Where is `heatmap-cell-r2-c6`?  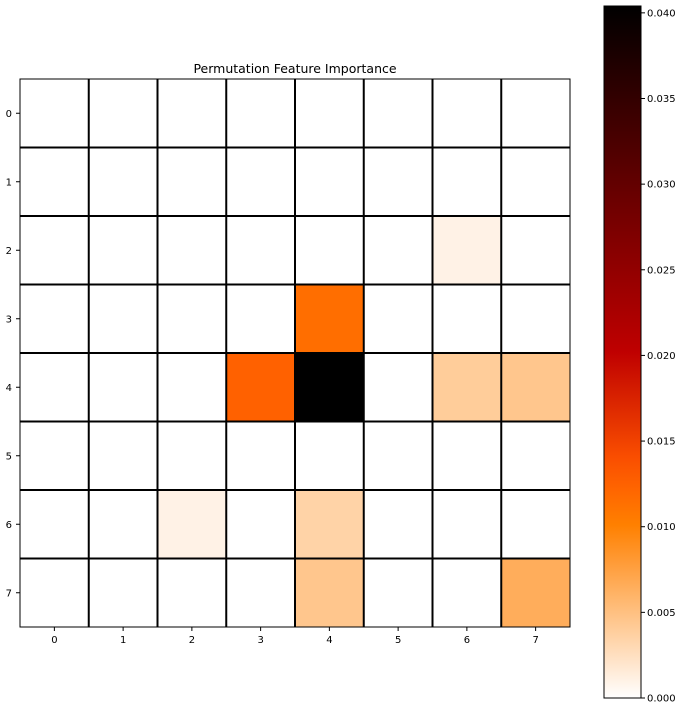 heatmap-cell-r2-c6 is located at coordinates (467, 250).